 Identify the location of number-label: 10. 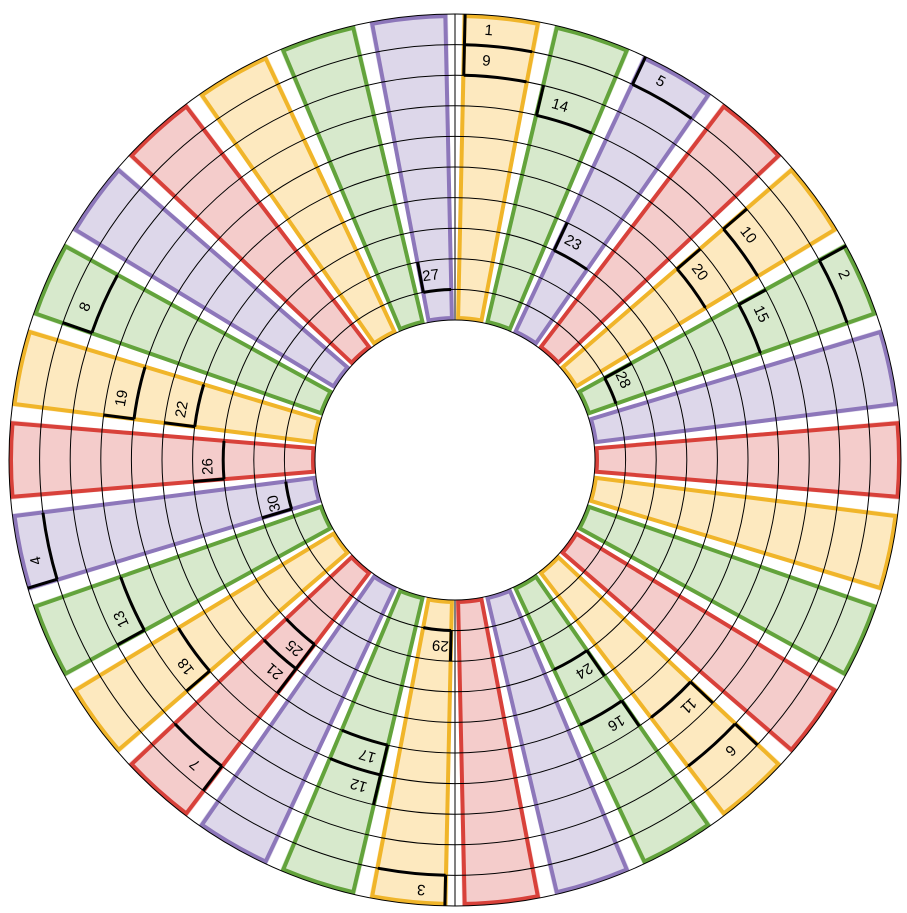
(748, 235).